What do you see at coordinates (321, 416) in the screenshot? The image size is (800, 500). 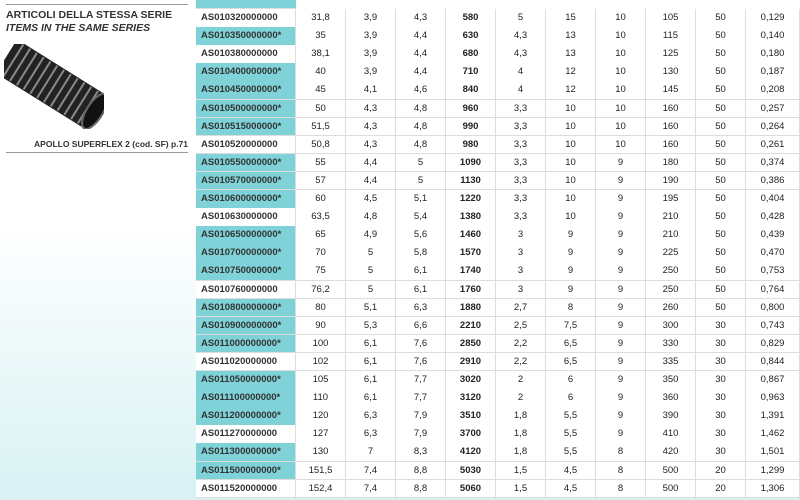 I see `table-cell: 120` at bounding box center [321, 416].